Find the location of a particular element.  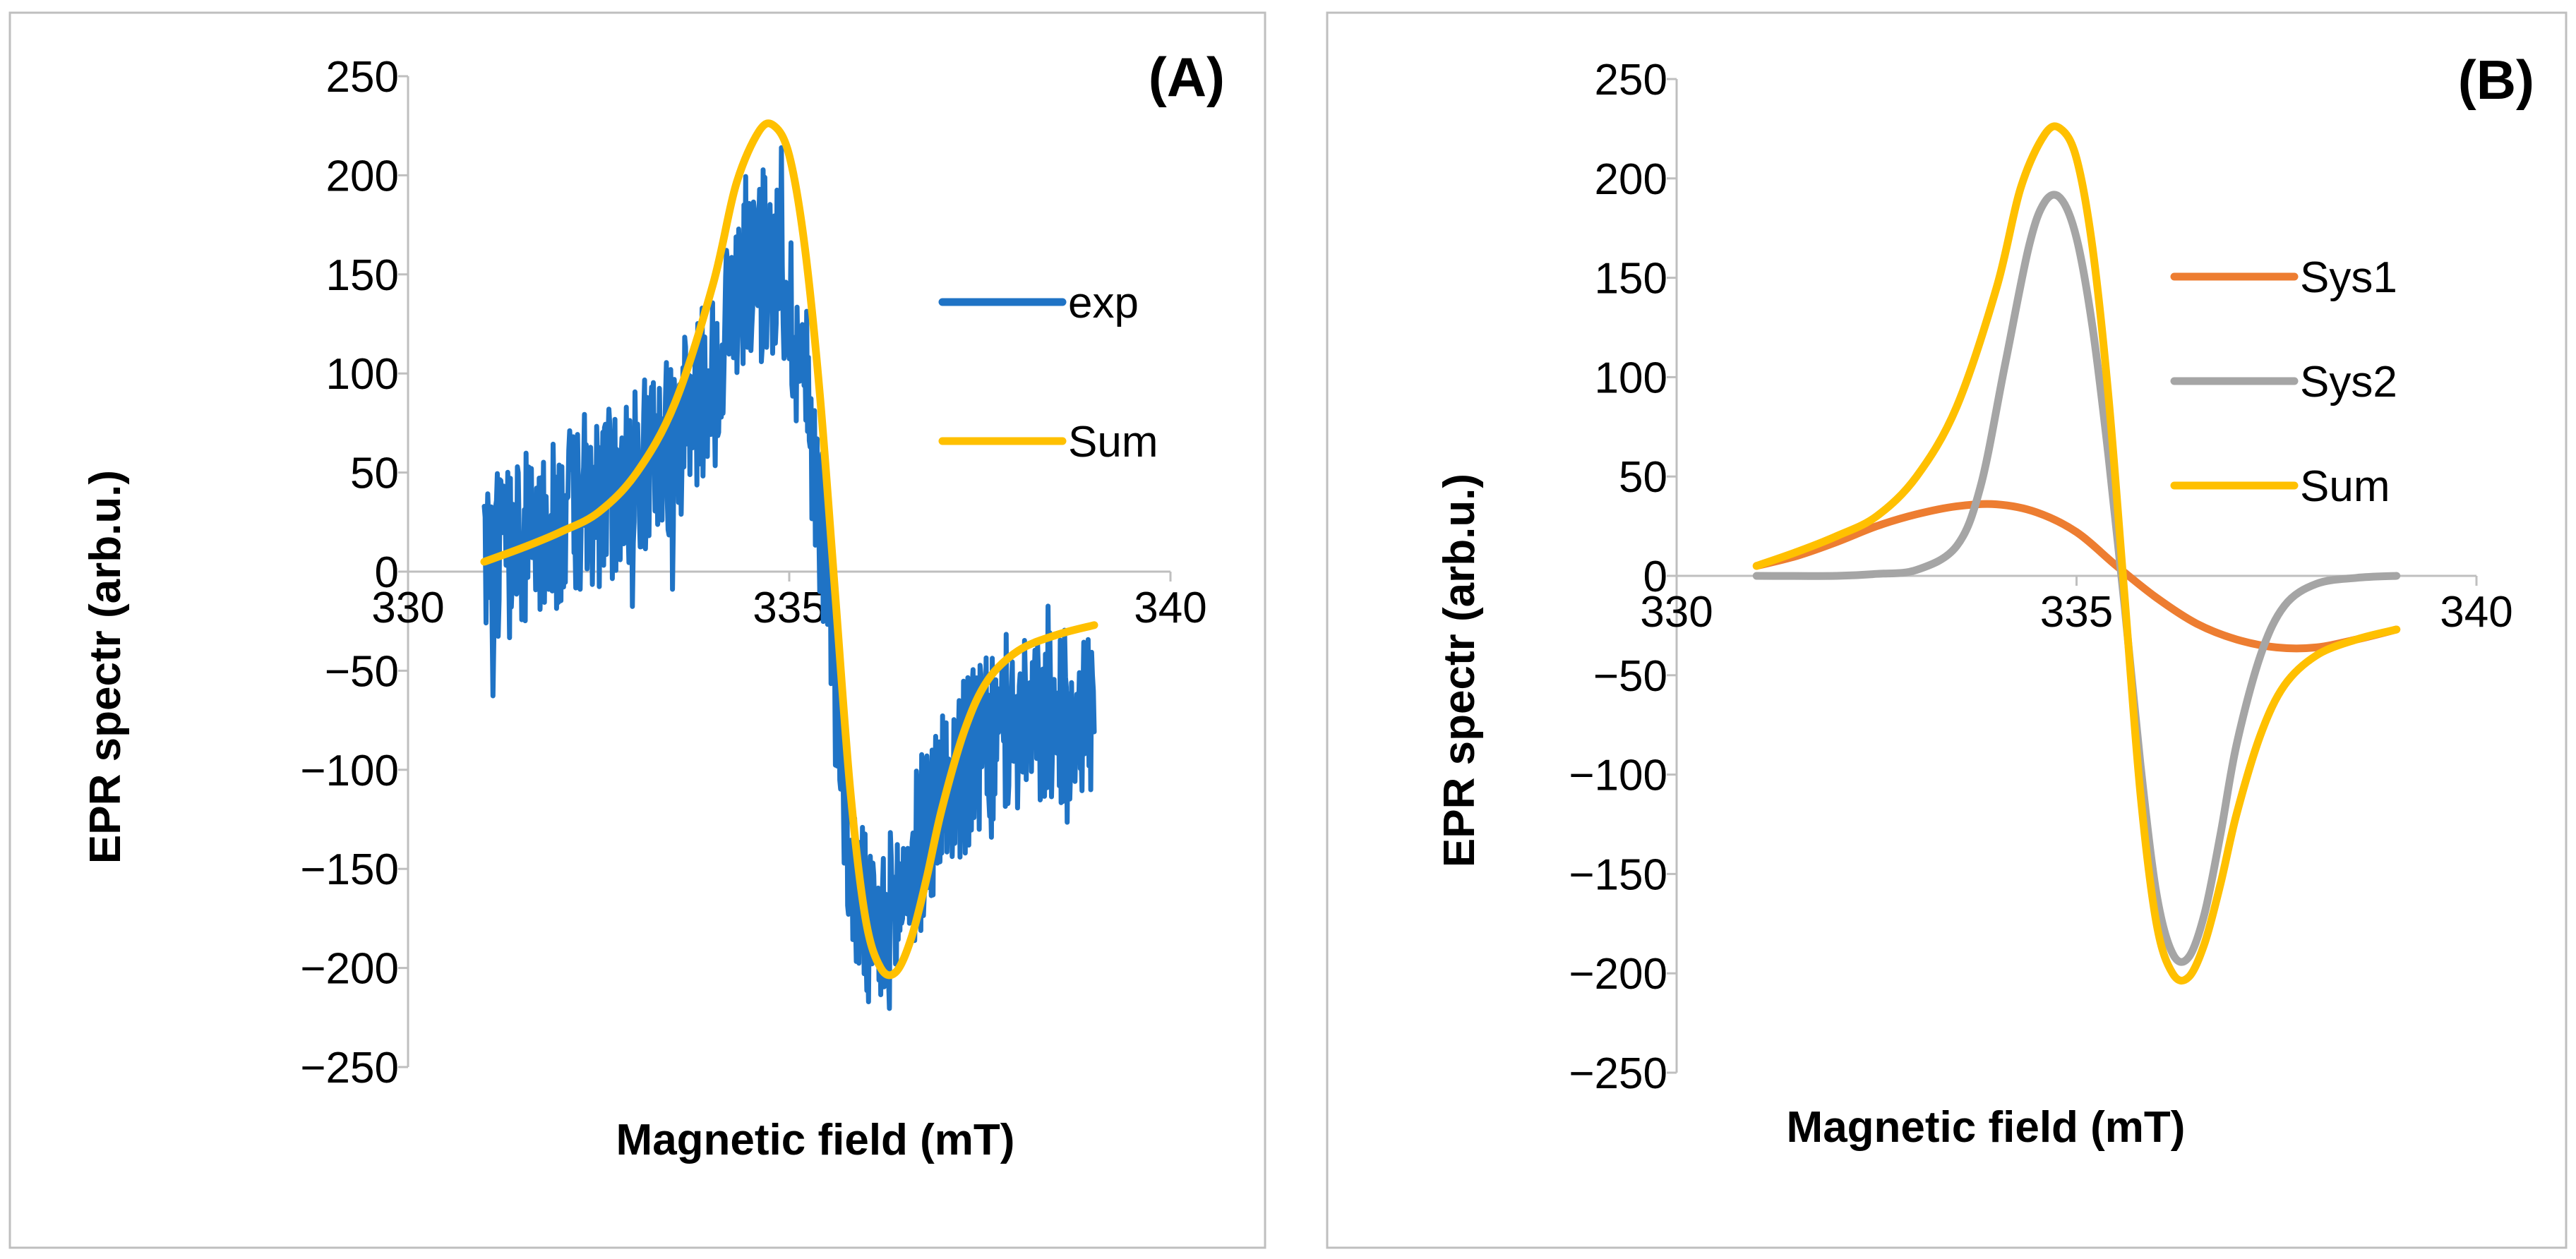

panel-a-xlabel: Magnetic field (mT) is located at coordinates (815, 1140).